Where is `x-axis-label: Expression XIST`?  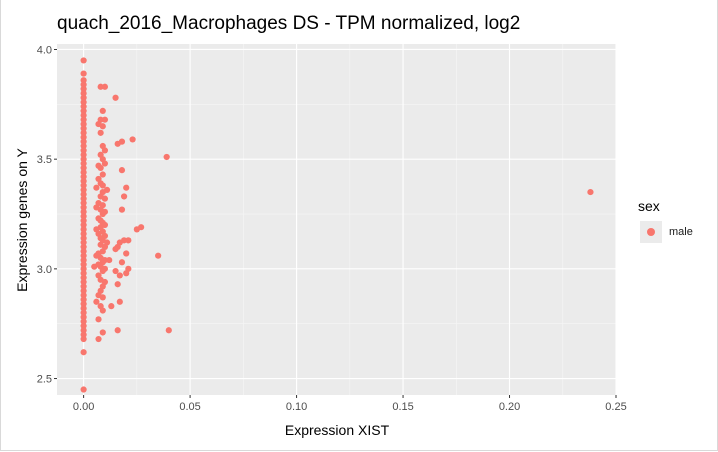 x-axis-label: Expression XIST is located at coordinates (337, 430).